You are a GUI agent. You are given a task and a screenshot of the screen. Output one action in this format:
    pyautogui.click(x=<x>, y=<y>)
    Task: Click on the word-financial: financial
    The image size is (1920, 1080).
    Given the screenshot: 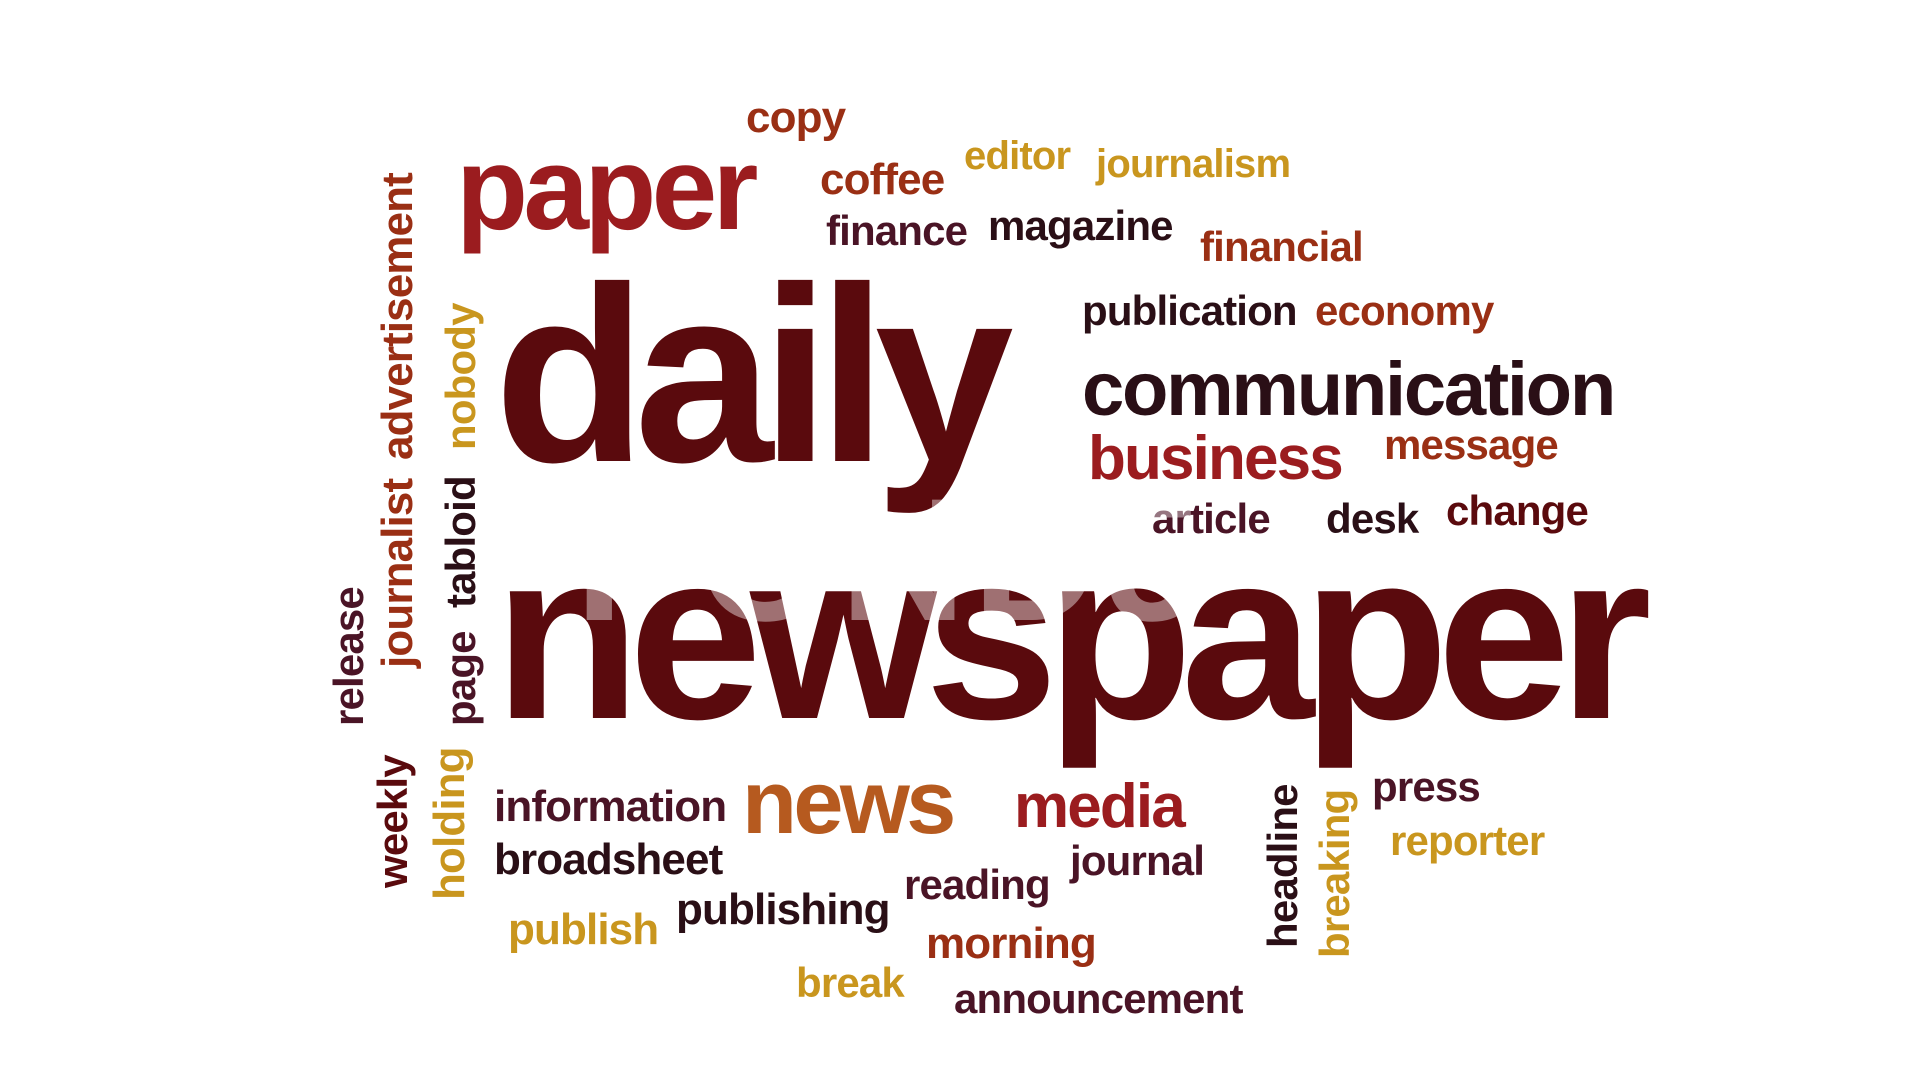 What is the action you would take?
    pyautogui.click(x=1282, y=246)
    